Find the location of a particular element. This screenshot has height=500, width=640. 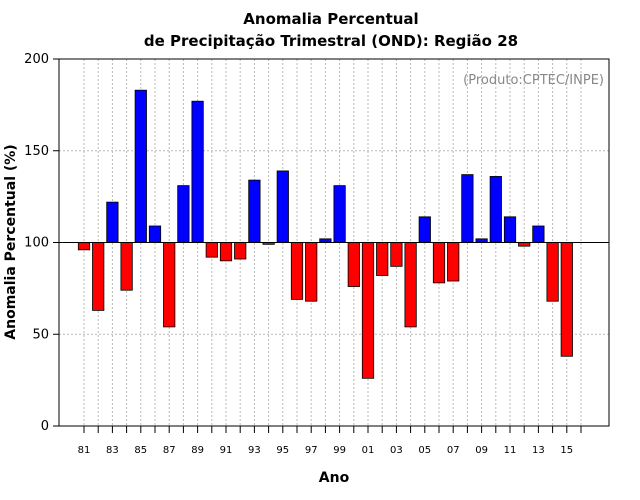

product-annotation: (Produto:CPTEC/INPE) is located at coordinates (533, 80).